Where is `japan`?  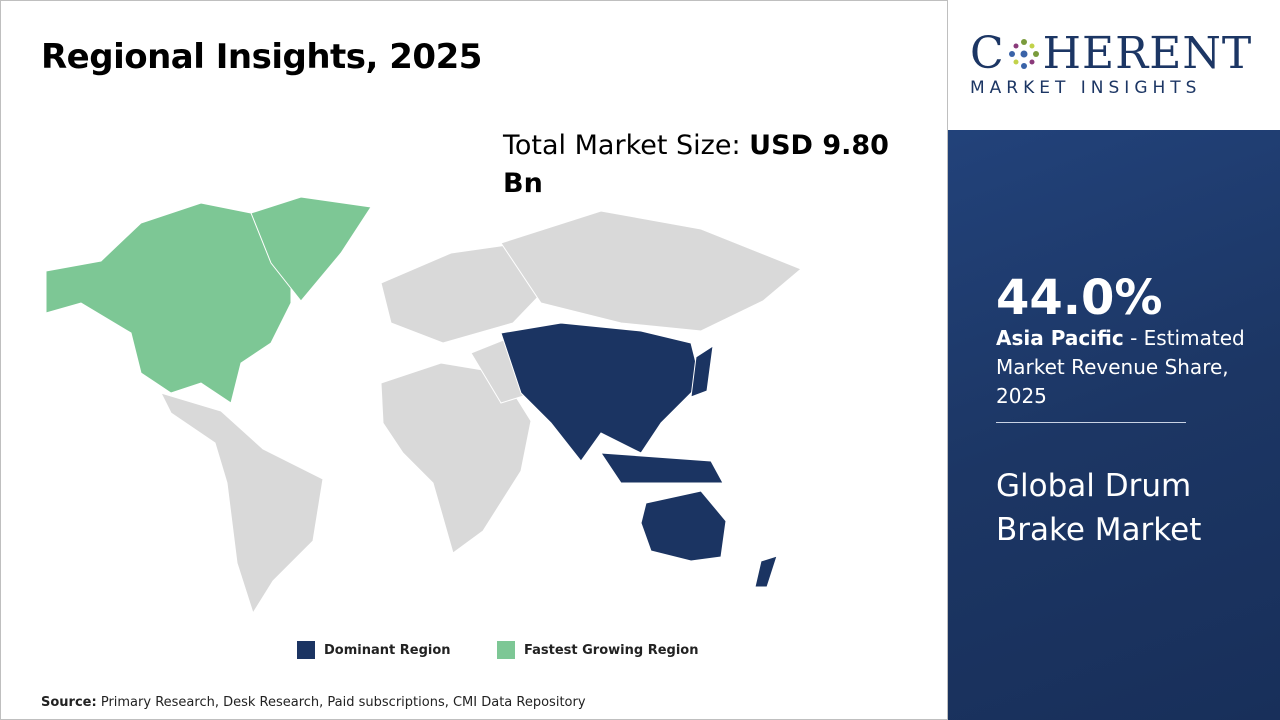
japan is located at coordinates (702, 371).